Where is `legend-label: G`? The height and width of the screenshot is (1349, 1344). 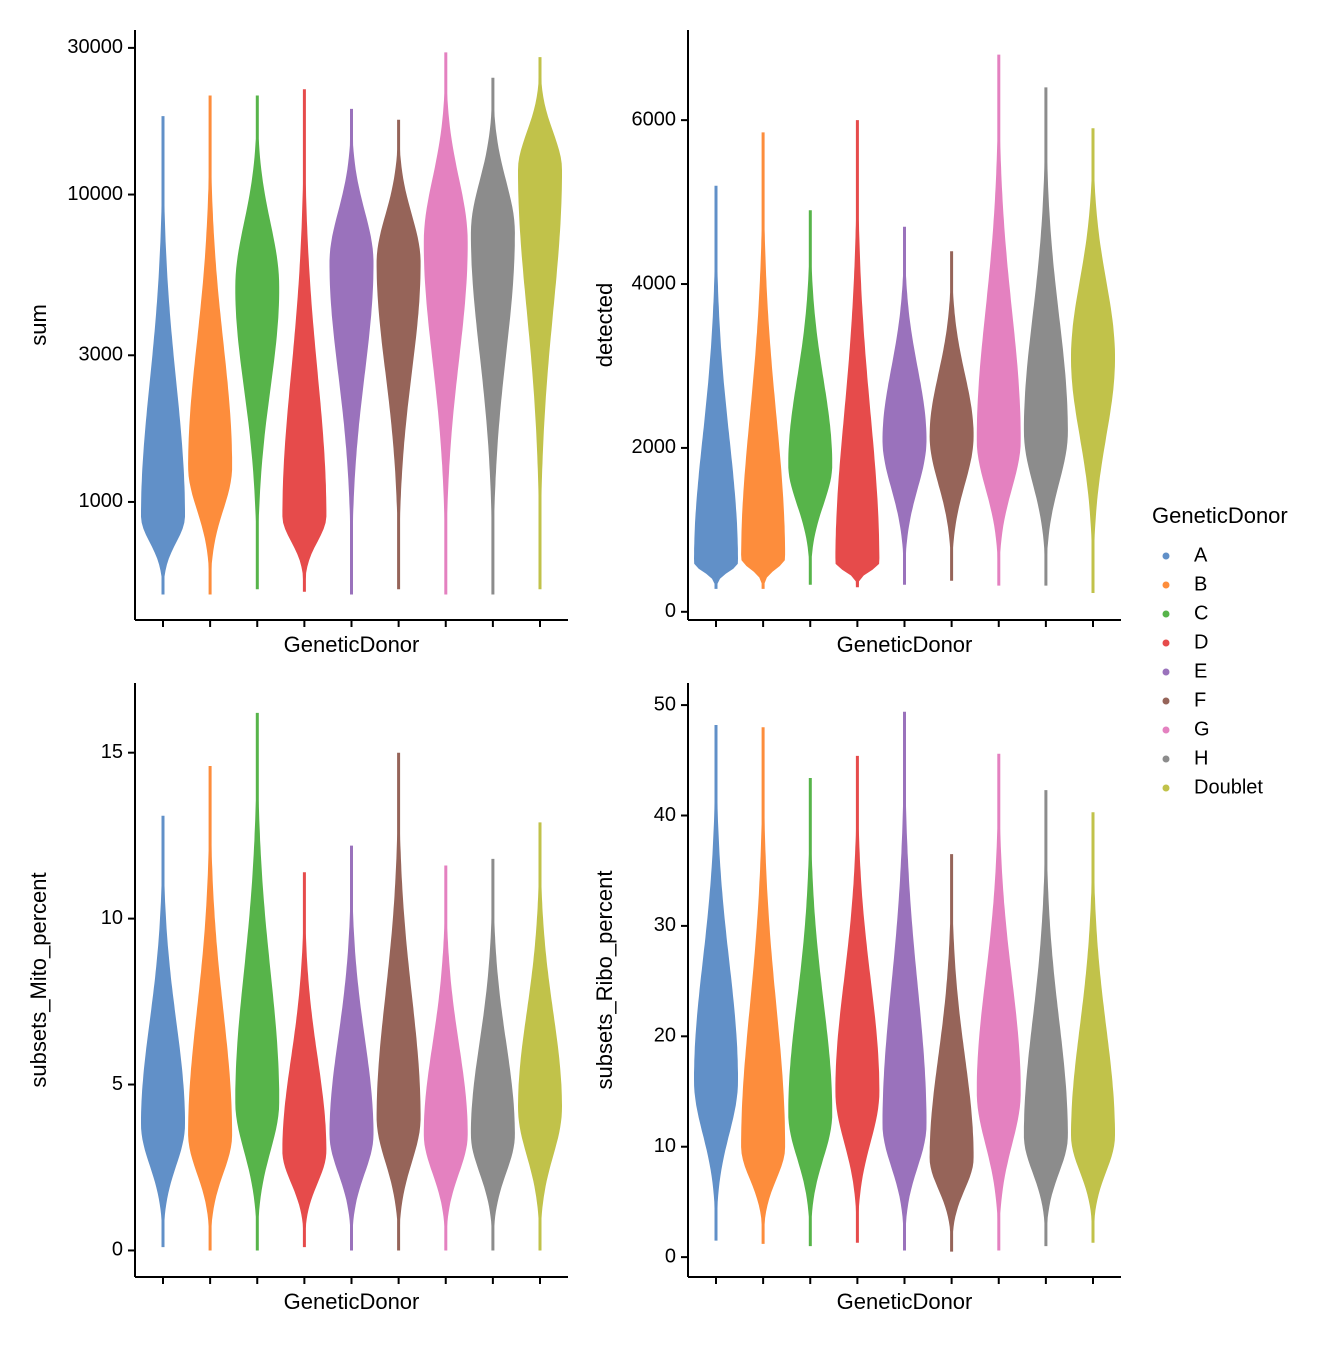
legend-label: G is located at coordinates (1202, 729).